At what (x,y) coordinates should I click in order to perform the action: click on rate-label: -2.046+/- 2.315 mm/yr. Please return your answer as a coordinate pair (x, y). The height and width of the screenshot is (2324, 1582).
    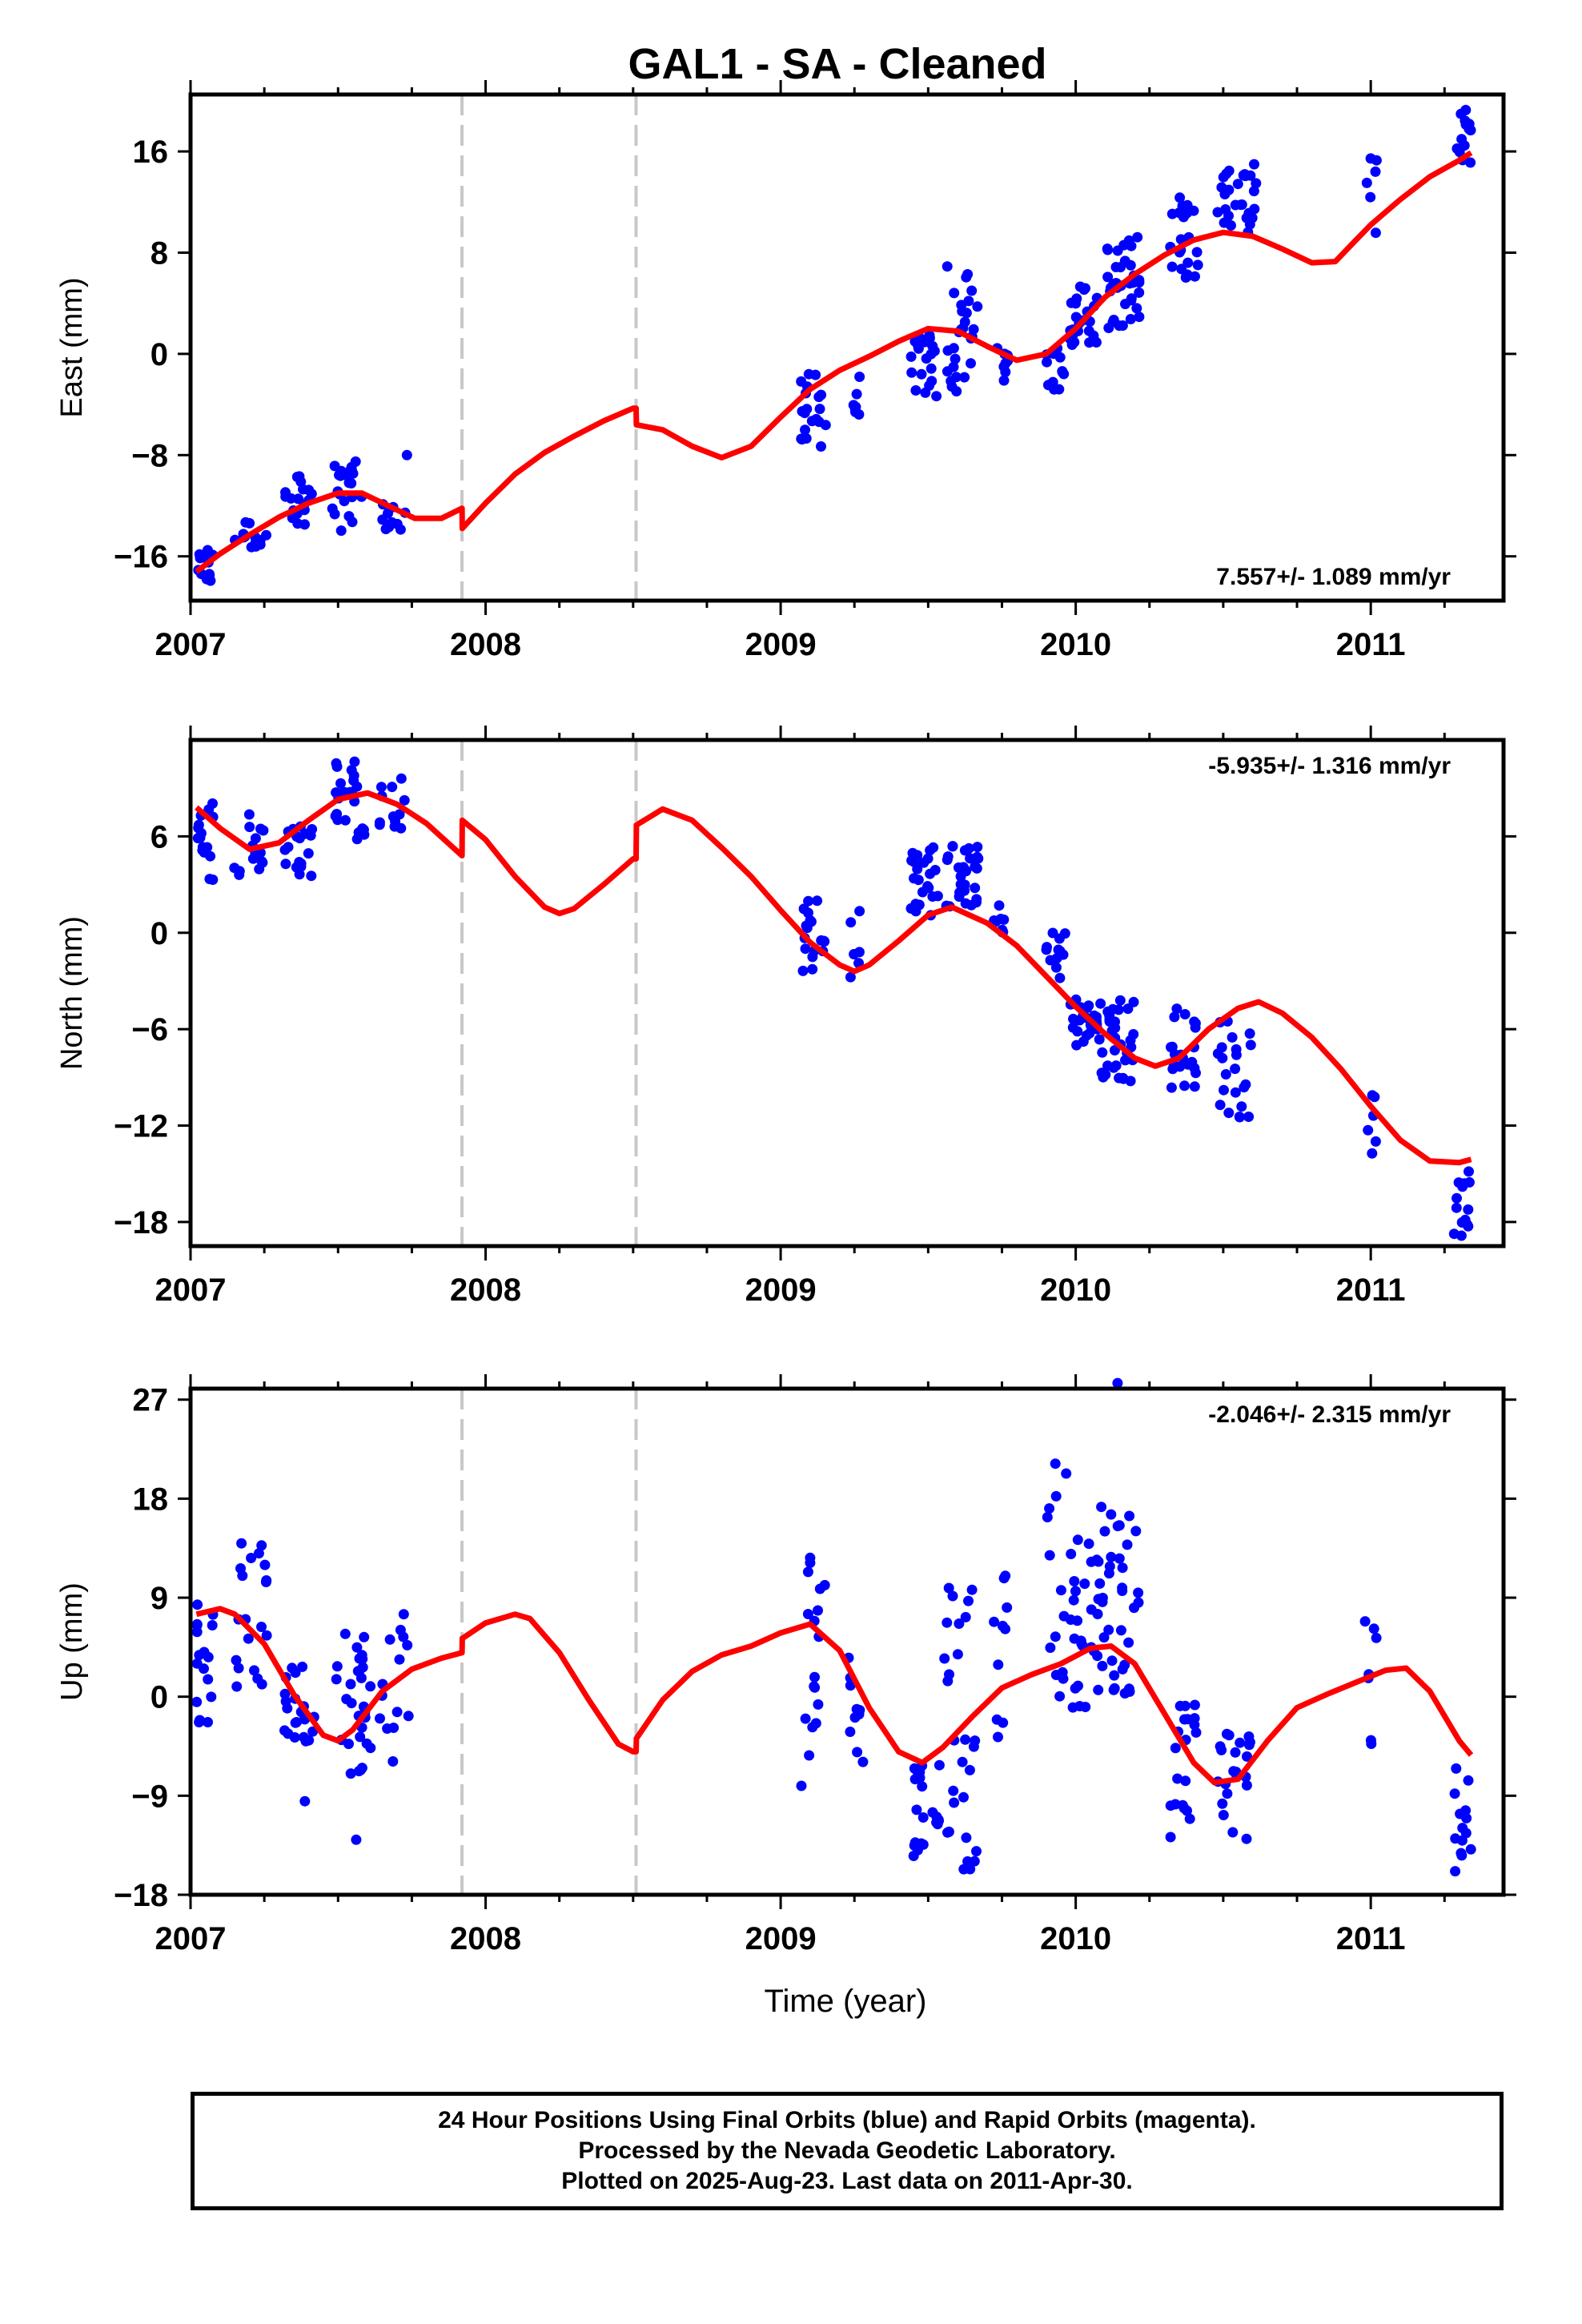
    Looking at the image, I should click on (1329, 1414).